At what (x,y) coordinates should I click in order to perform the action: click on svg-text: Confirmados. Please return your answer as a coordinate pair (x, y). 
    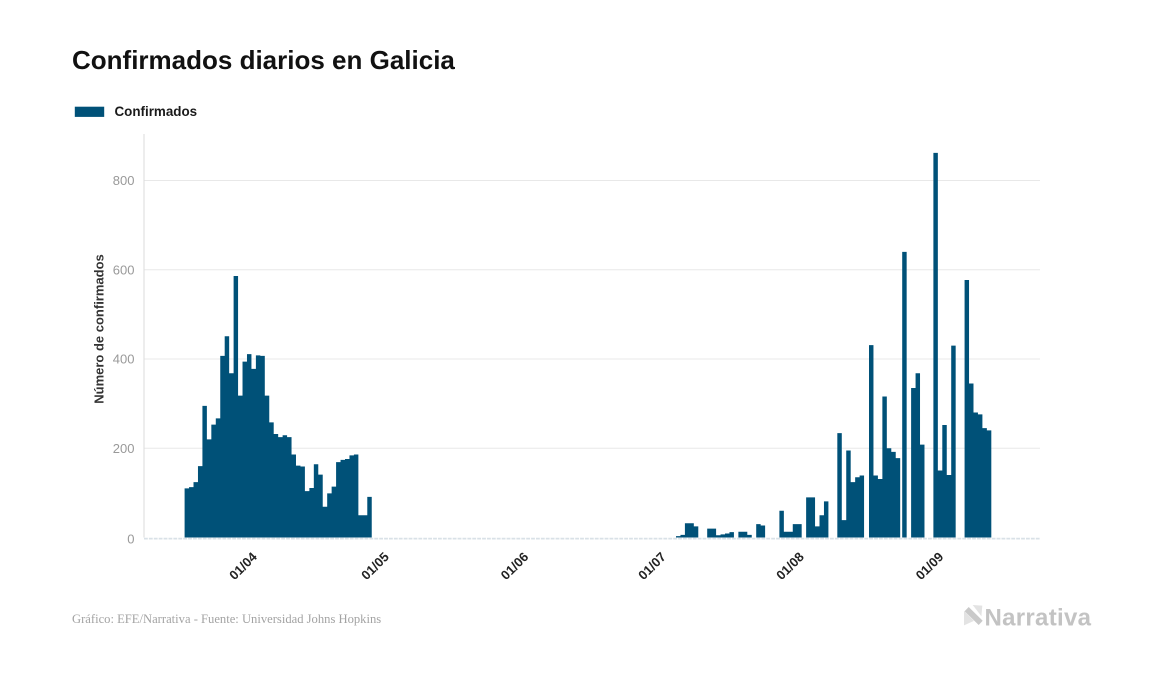
    Looking at the image, I should click on (156, 111).